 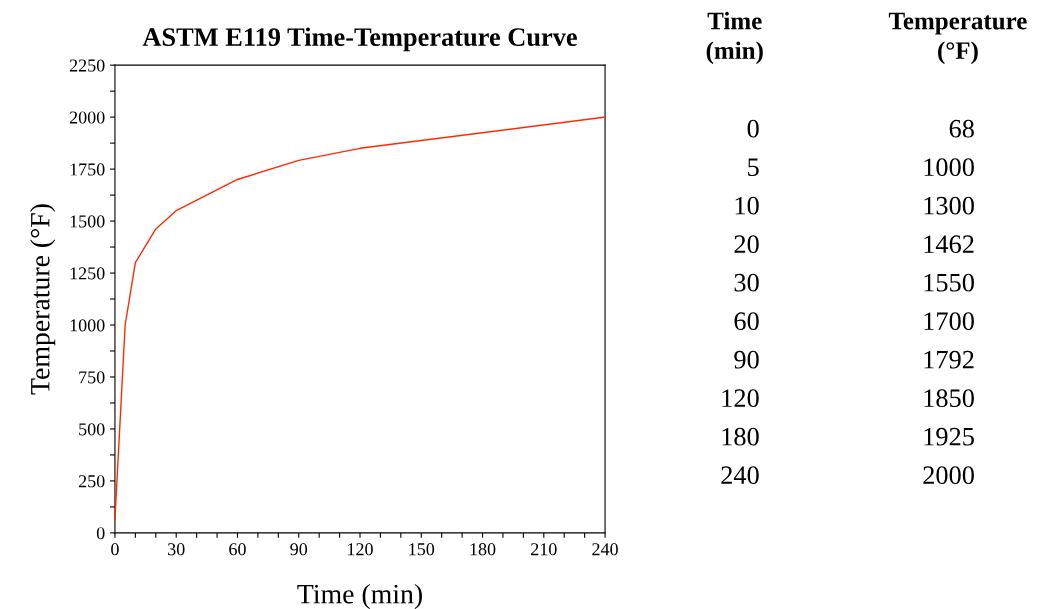 I want to click on x-axis-title: Time (min), so click(x=359, y=596).